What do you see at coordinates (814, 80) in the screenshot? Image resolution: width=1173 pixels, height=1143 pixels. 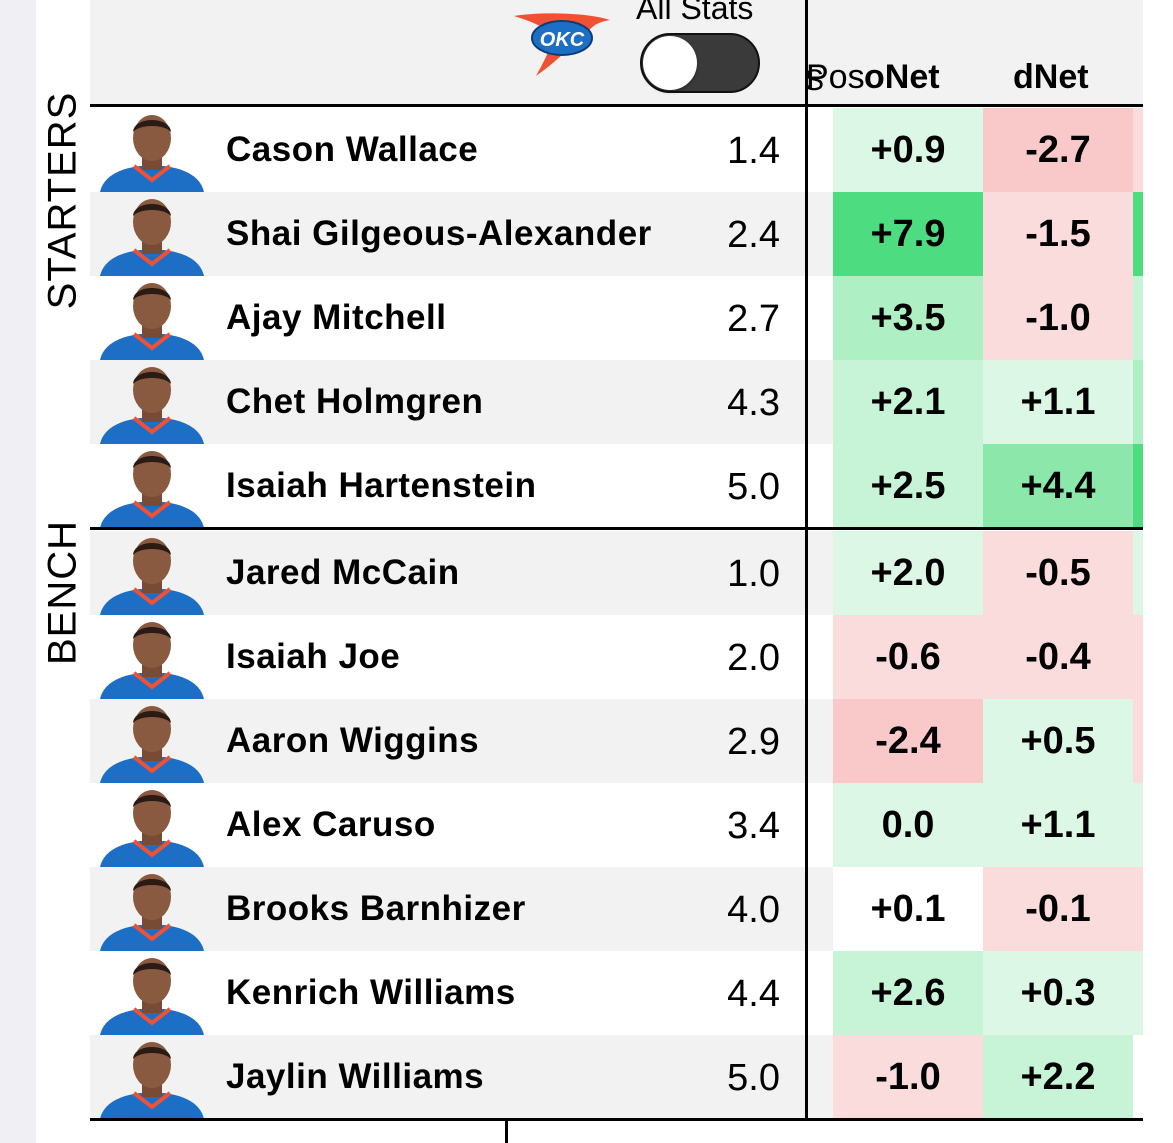 I see `hidden-column-fragment: S` at bounding box center [814, 80].